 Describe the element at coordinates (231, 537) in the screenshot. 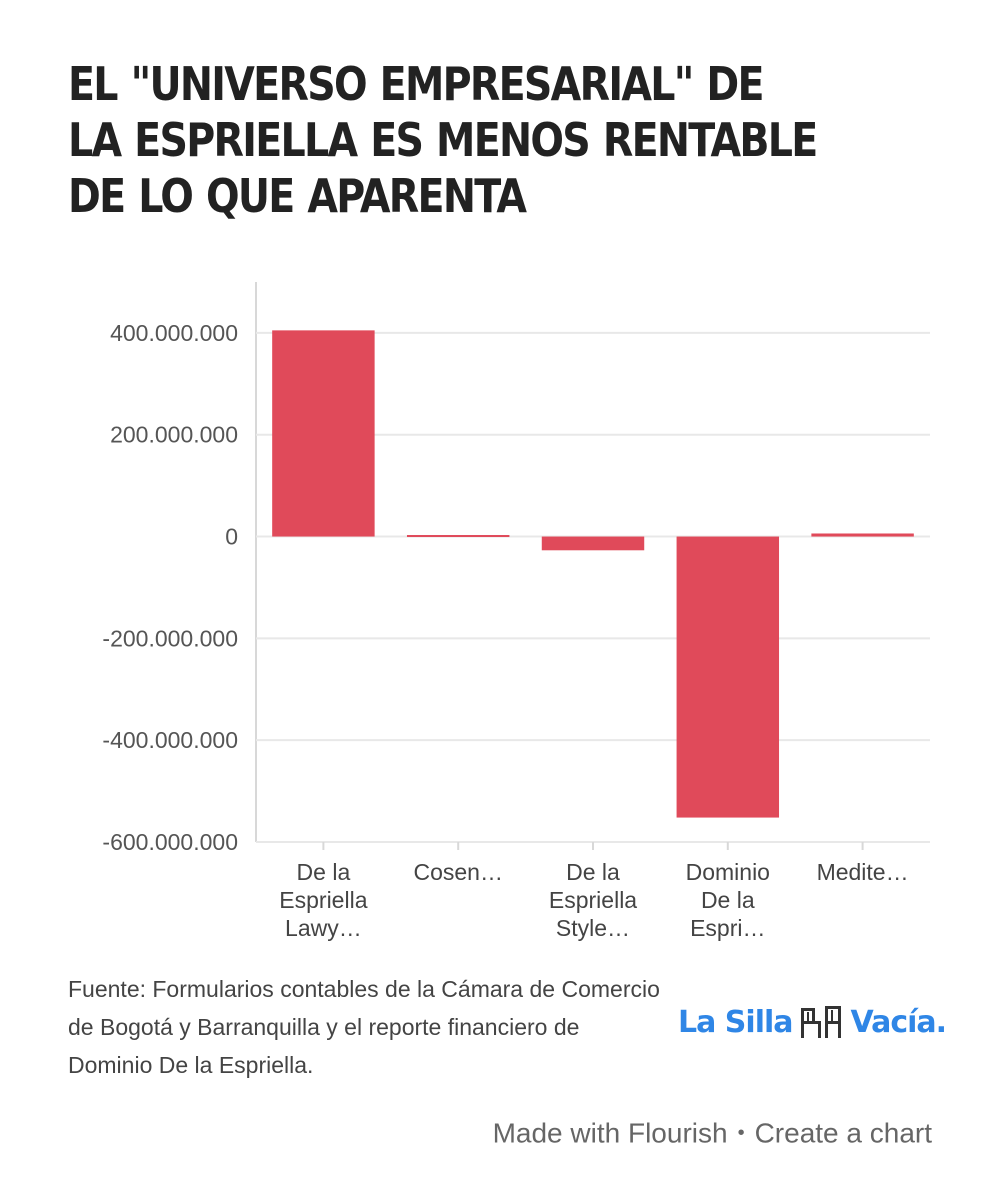

I see `y-tick-label: 0` at that location.